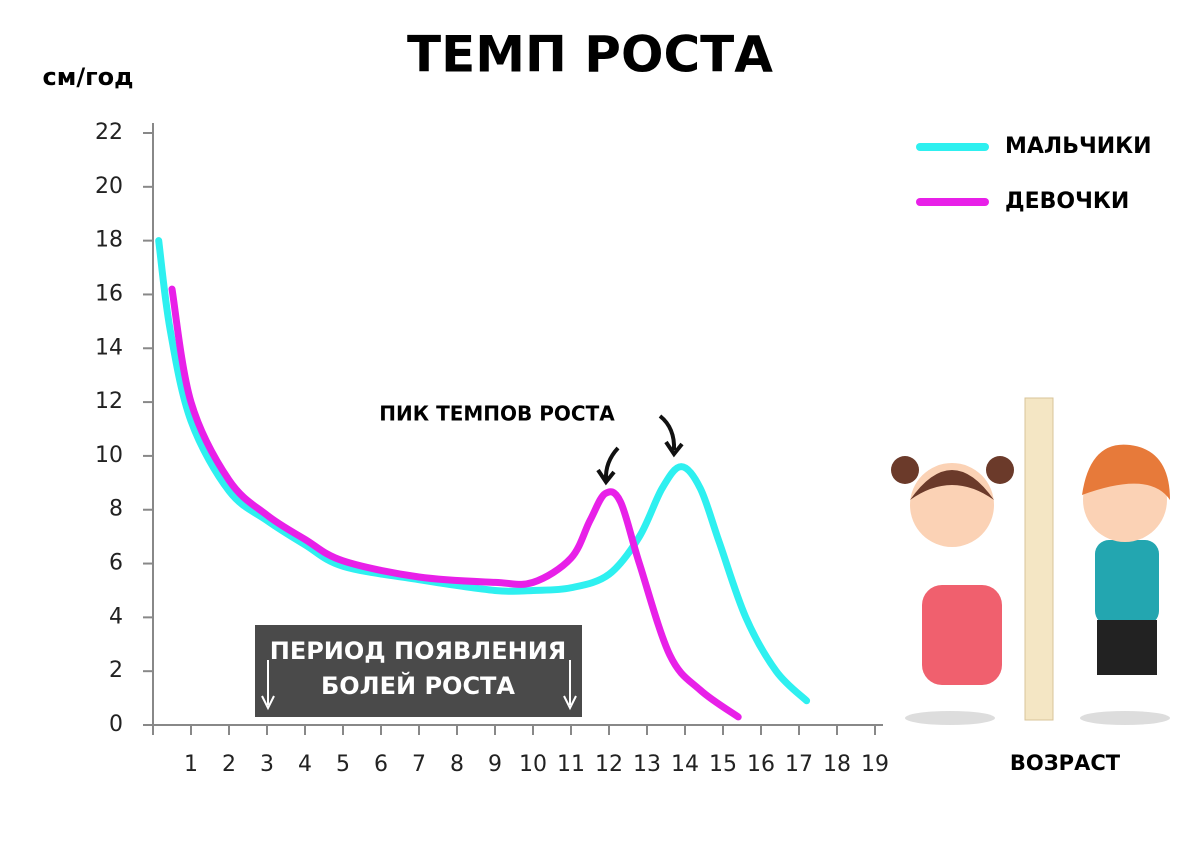 The image size is (1200, 847). What do you see at coordinates (875, 764) in the screenshot?
I see `x-tick-label: 19` at bounding box center [875, 764].